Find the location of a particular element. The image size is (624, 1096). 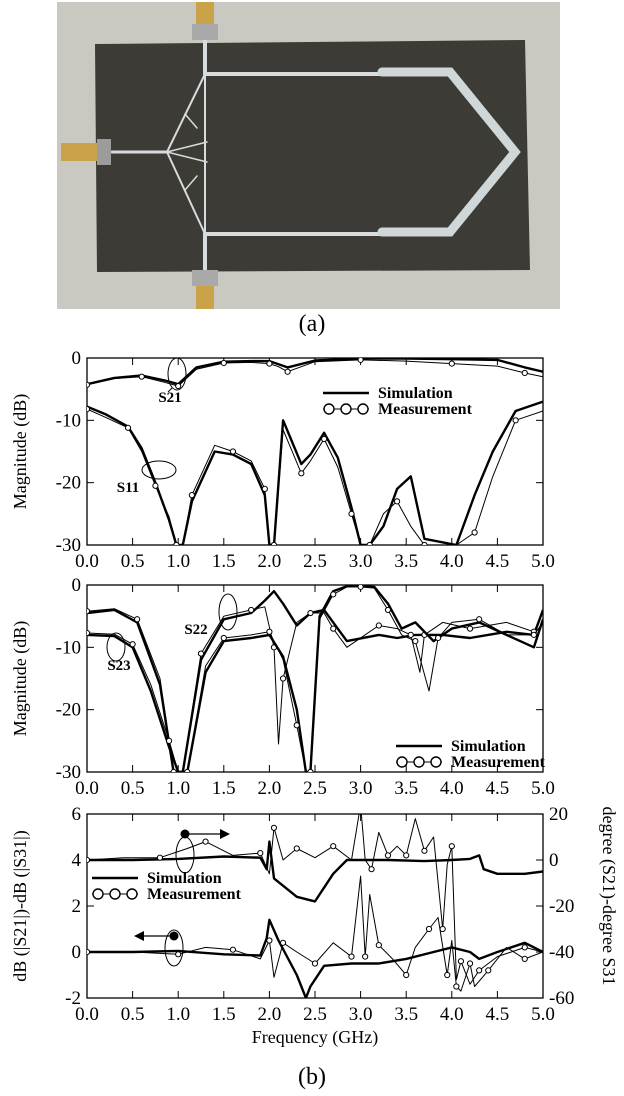

x-tick-label: 4.0 is located at coordinates (452, 1014).